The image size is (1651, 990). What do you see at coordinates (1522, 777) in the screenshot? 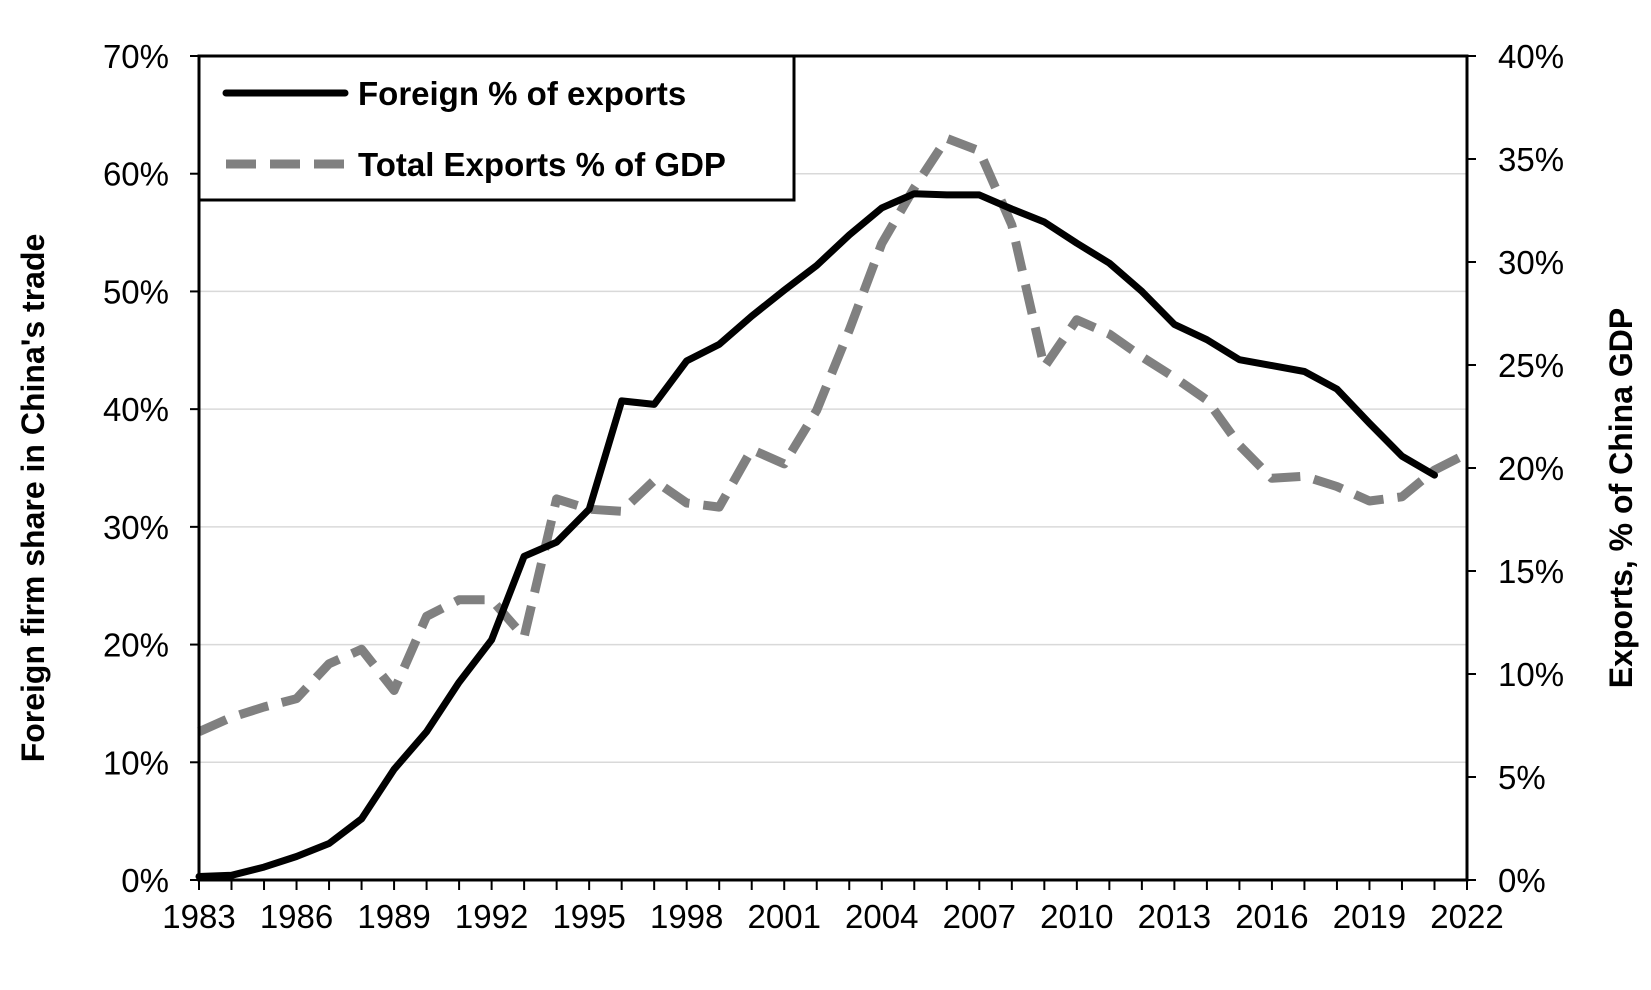
I see `y2-tick-label: 5%` at bounding box center [1522, 777].